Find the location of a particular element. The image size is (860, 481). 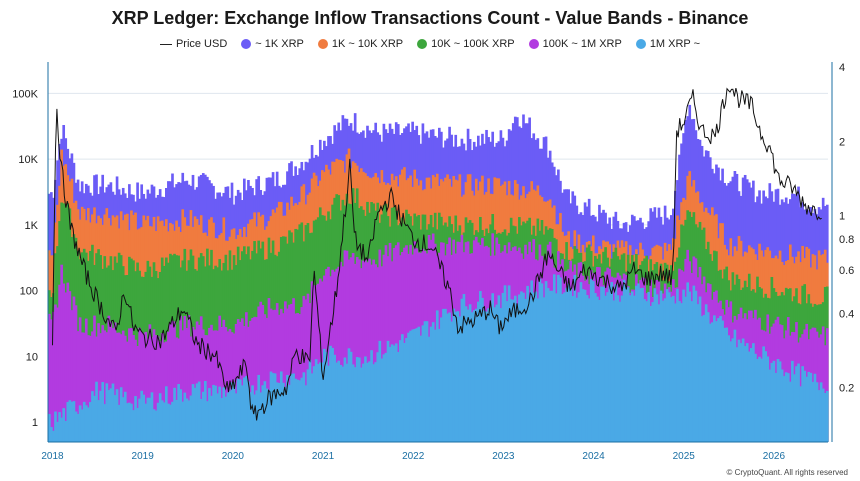

legend-item-price: Price USD is located at coordinates (193, 44).